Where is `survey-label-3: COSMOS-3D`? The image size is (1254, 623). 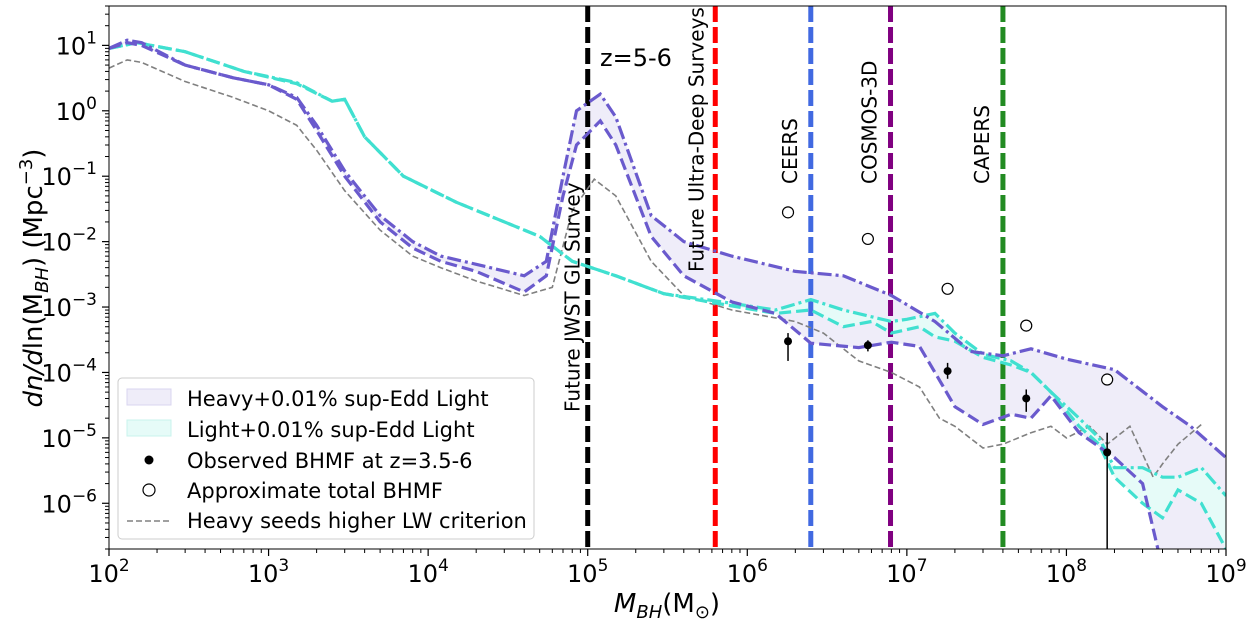 survey-label-3: COSMOS-3D is located at coordinates (870, 122).